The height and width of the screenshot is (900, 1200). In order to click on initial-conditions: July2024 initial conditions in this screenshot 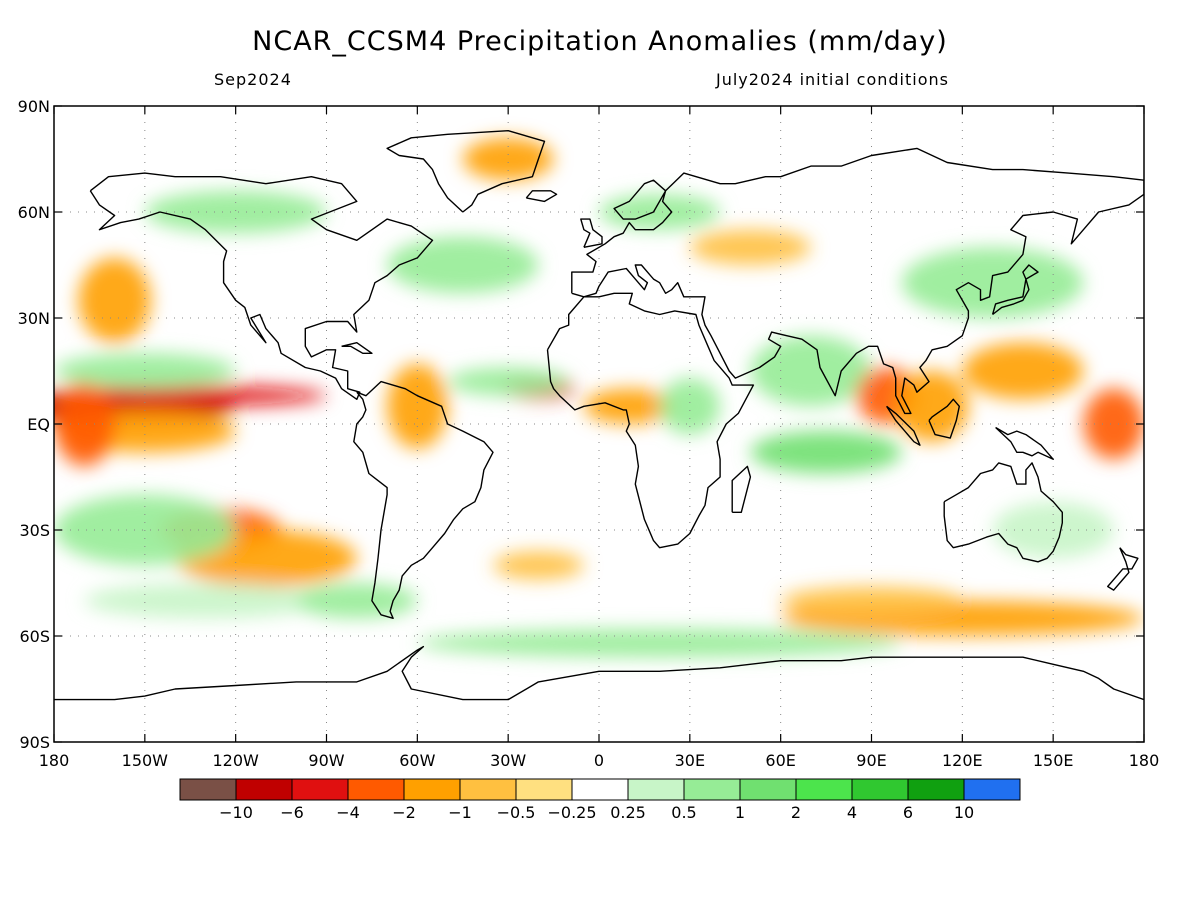, I will do `click(832, 79)`.